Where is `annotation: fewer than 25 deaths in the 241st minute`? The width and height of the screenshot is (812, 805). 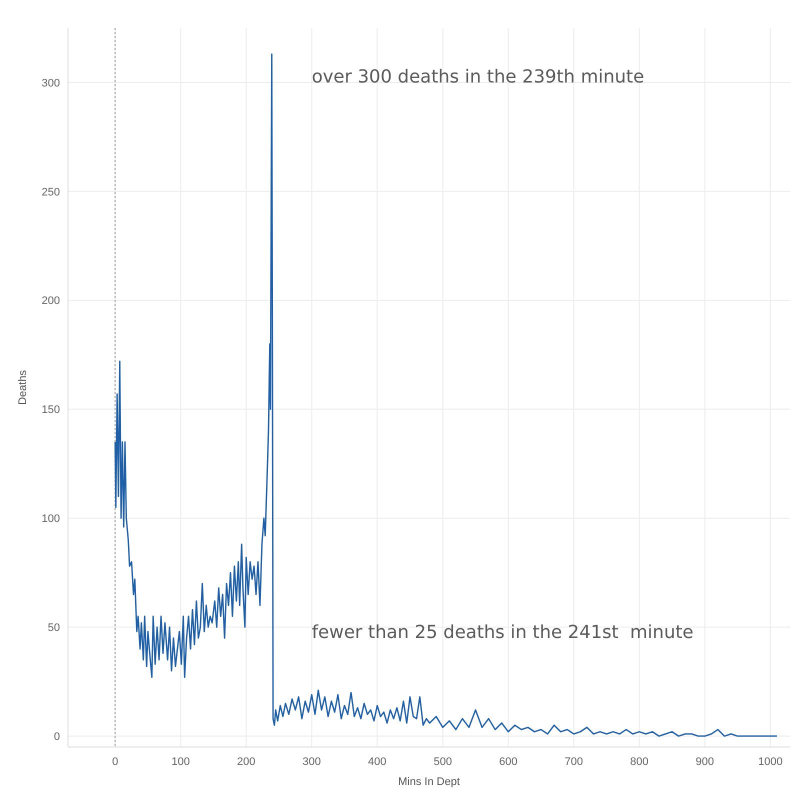
annotation: fewer than 25 deaths in the 241st minute is located at coordinates (503, 633).